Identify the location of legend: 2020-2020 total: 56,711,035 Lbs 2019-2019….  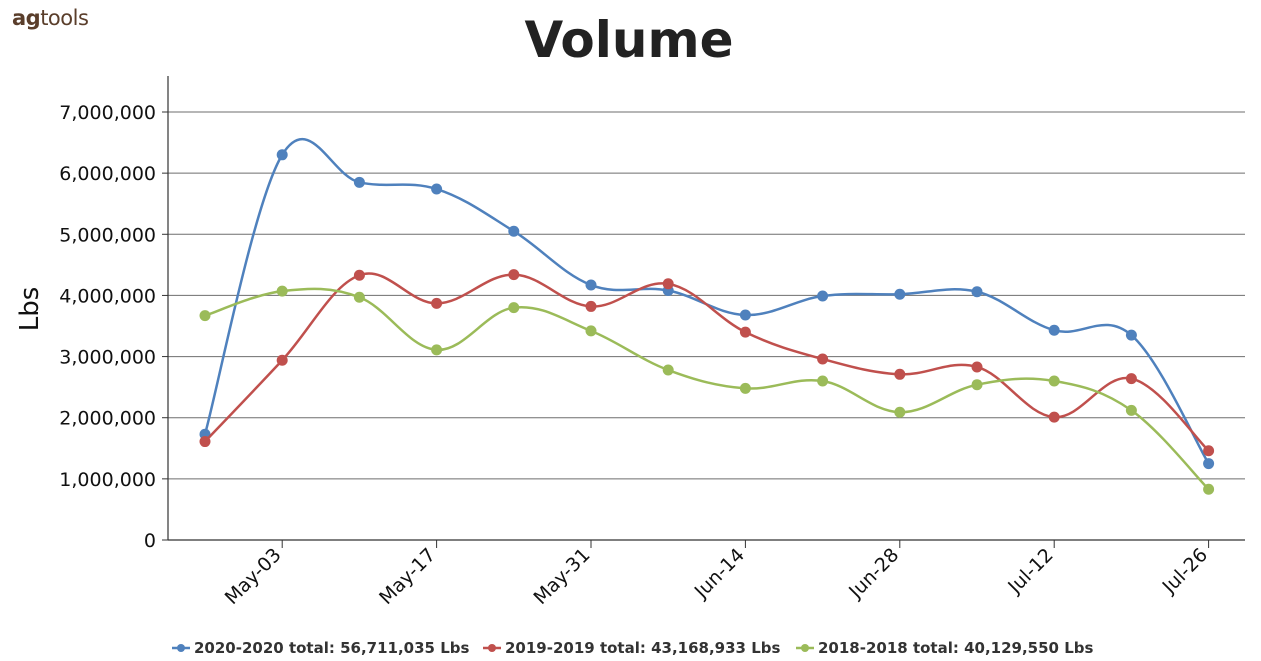
(632, 648).